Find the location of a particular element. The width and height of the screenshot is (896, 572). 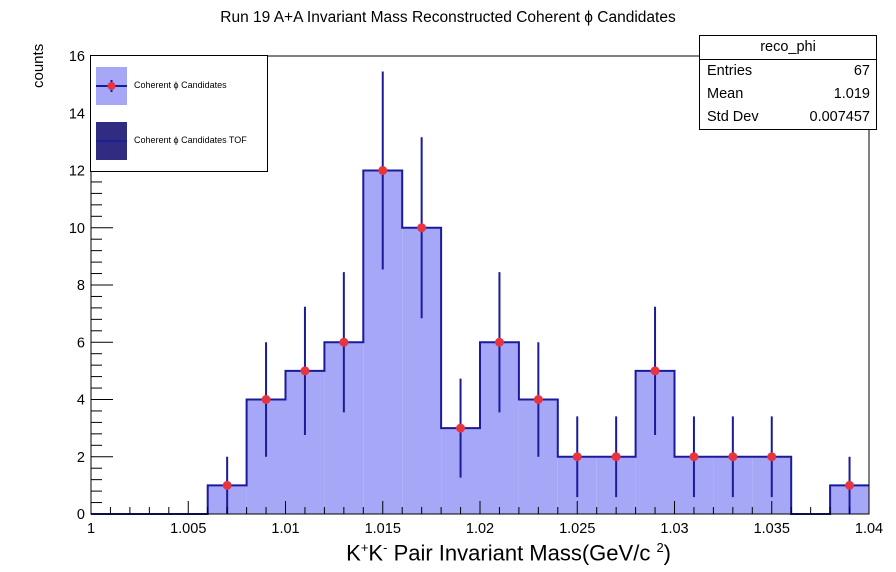

x-tick-label: 1.015 is located at coordinates (383, 529).